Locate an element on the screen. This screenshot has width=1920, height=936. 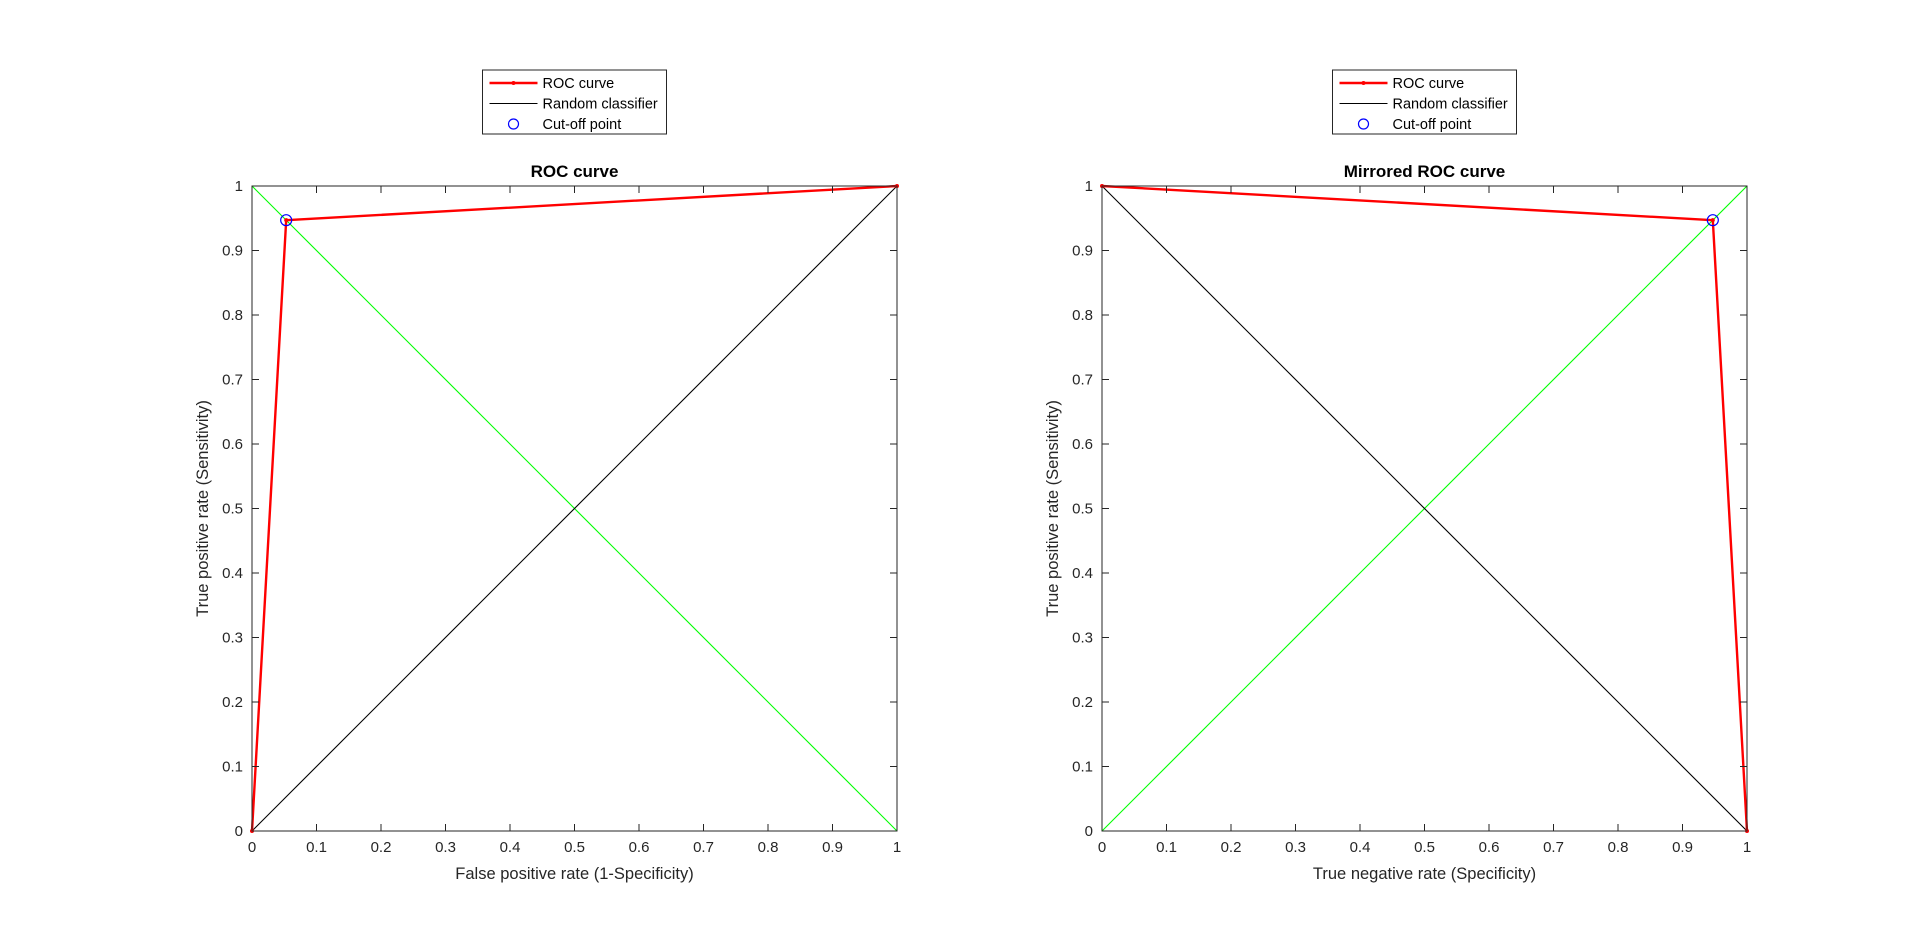
x-axis-label: True negative rate (Specificity) is located at coordinates (1424, 874).